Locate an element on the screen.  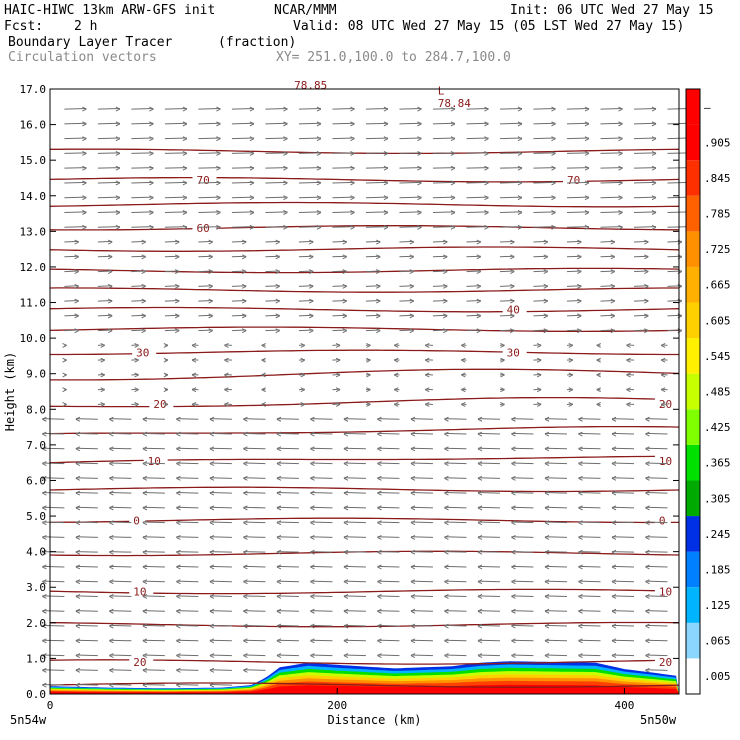
annotation-1: 78.84 is located at coordinates (454, 103).